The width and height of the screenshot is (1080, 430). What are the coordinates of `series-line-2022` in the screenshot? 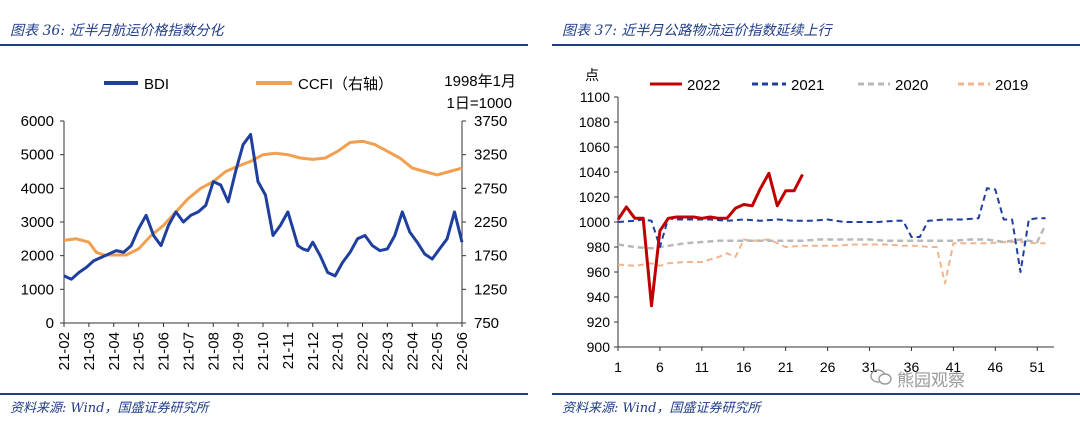 It's located at (710, 239).